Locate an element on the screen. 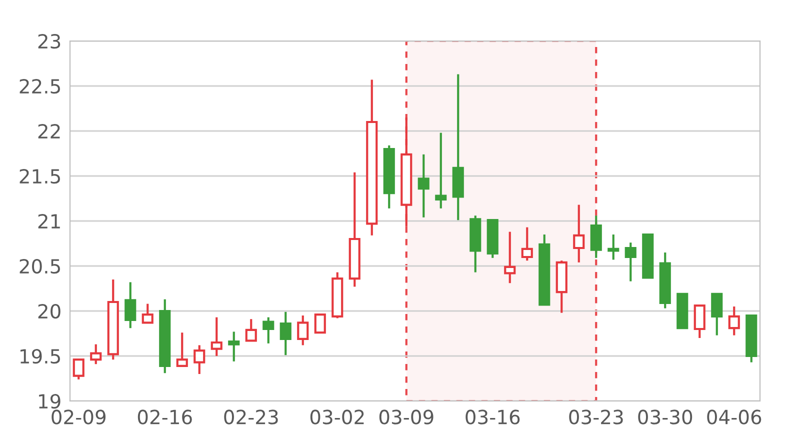  x-tick-label: 02-16 is located at coordinates (165, 417).